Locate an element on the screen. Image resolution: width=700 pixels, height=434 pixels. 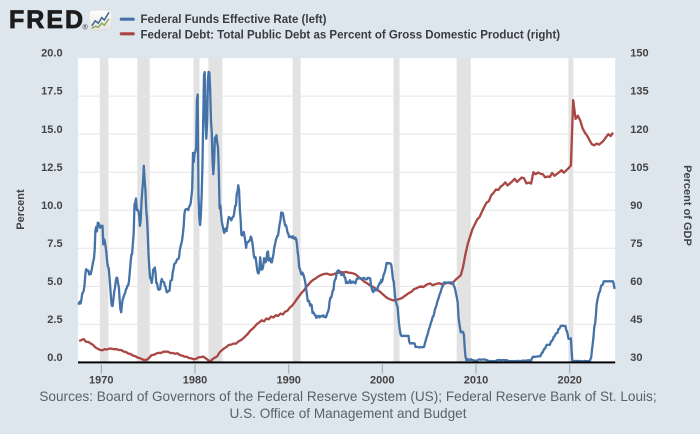
svg-text: 120 is located at coordinates (639, 130).